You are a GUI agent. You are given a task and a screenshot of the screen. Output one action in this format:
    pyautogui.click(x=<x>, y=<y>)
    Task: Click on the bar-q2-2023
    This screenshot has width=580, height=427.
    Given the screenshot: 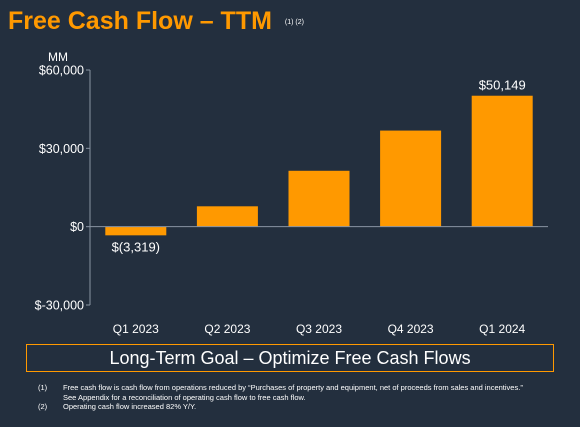 What is the action you would take?
    pyautogui.click(x=227, y=216)
    